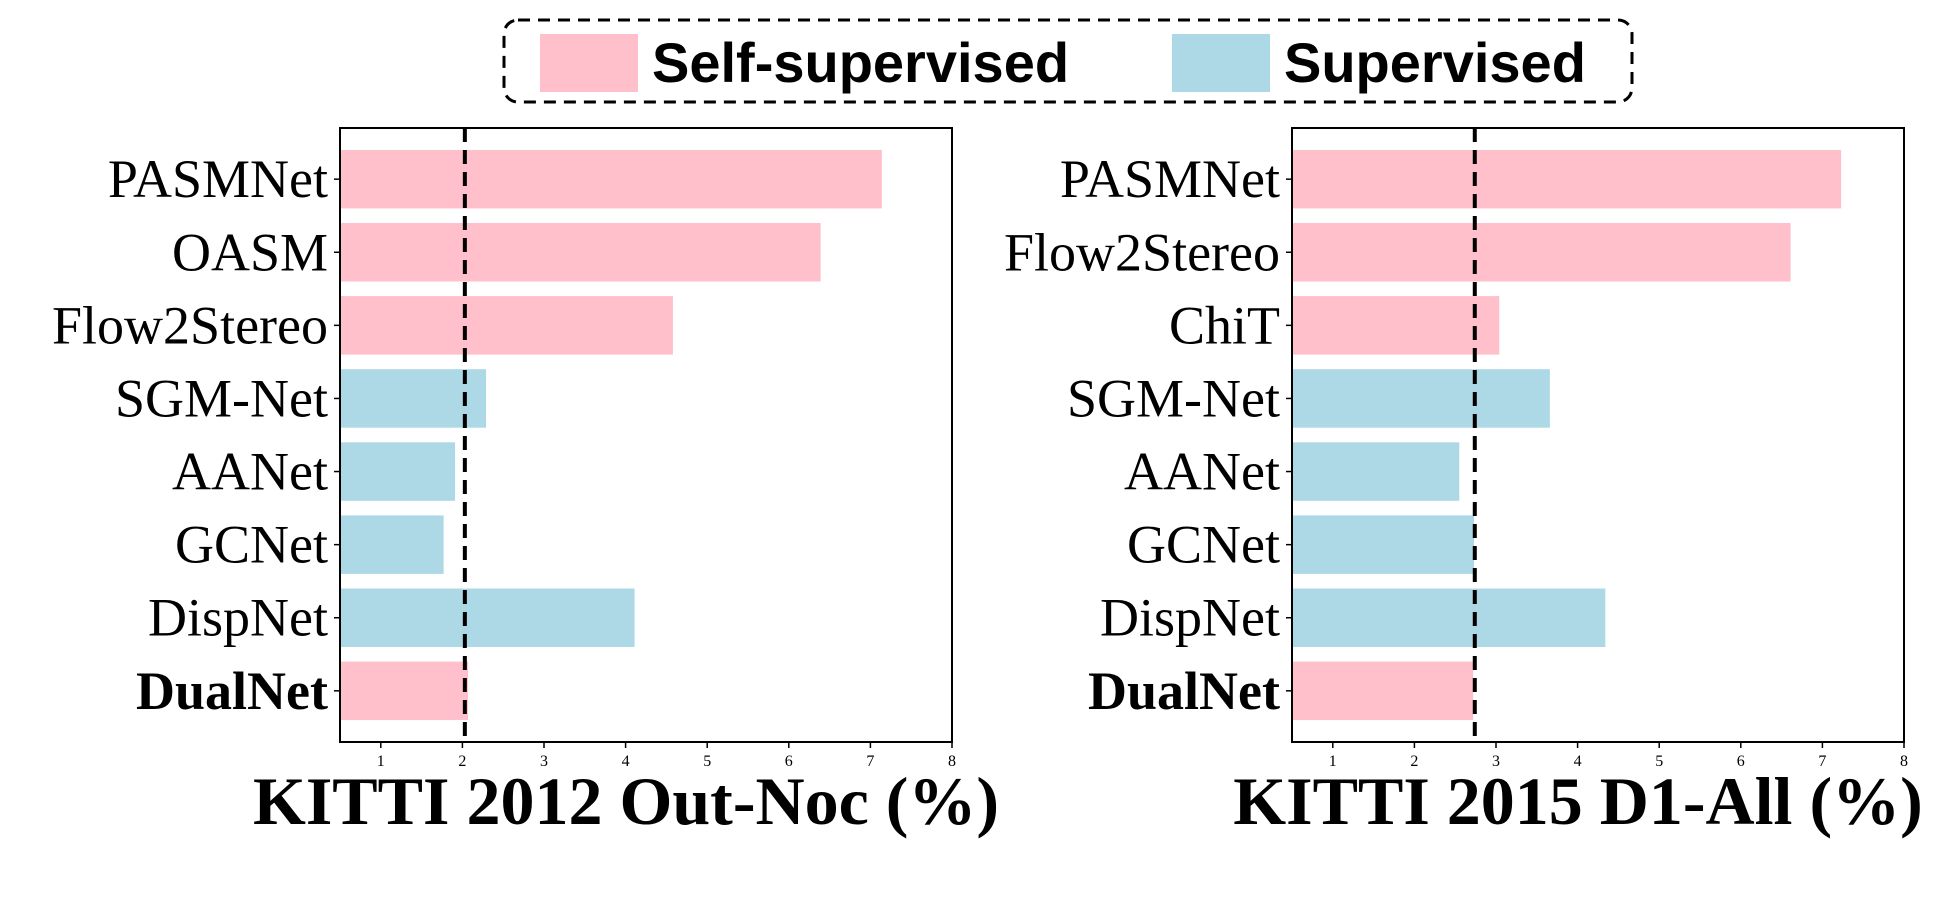 The image size is (1956, 908). Describe the element at coordinates (1396, 325) in the screenshot. I see `bar-chit` at that location.